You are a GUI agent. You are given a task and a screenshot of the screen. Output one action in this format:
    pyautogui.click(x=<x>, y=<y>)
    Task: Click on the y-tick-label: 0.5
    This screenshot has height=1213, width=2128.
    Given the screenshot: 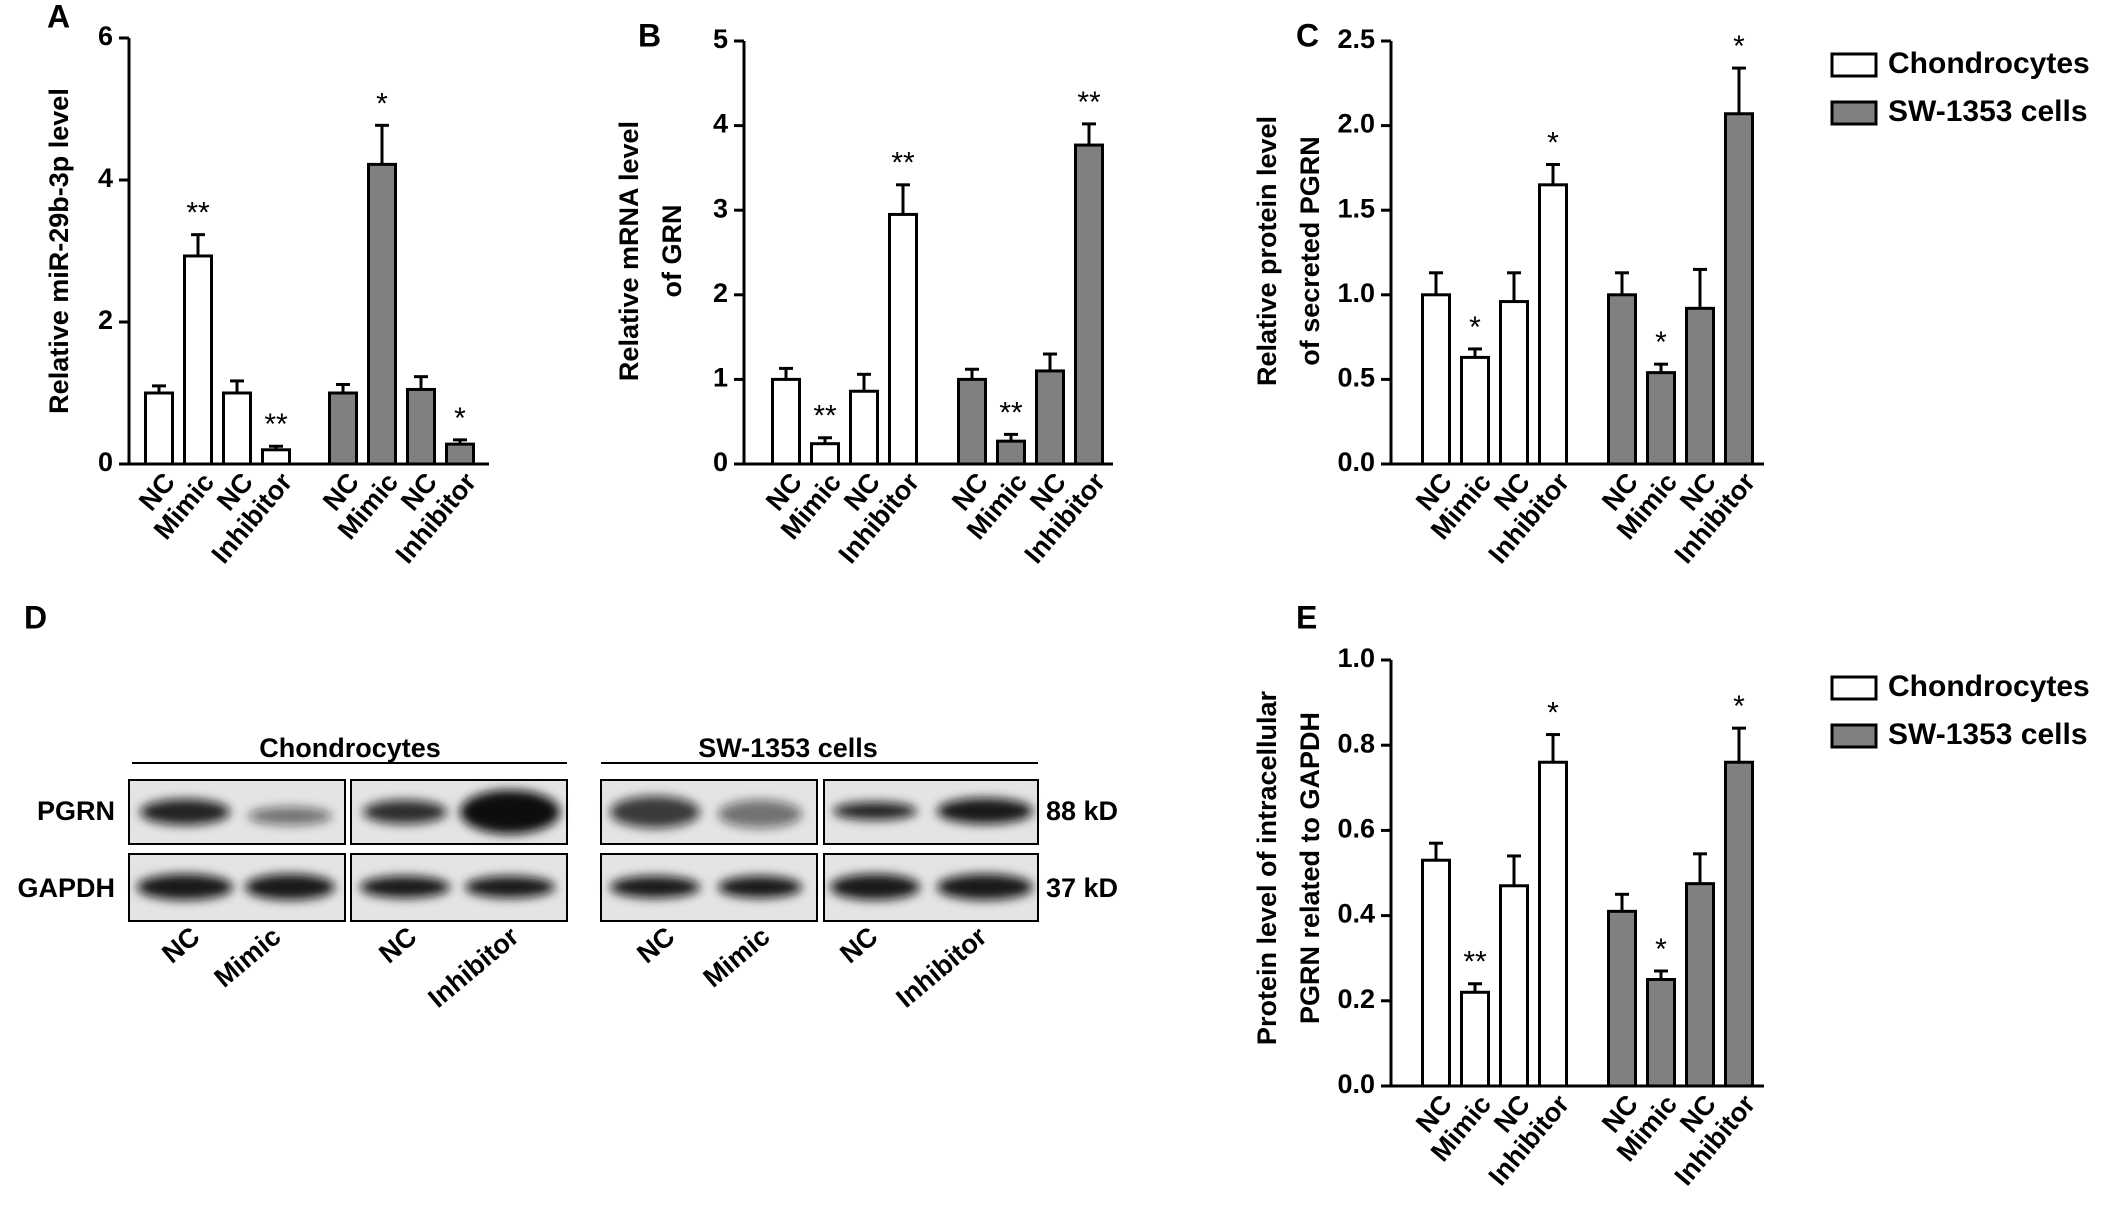 What is the action you would take?
    pyautogui.click(x=1356, y=378)
    